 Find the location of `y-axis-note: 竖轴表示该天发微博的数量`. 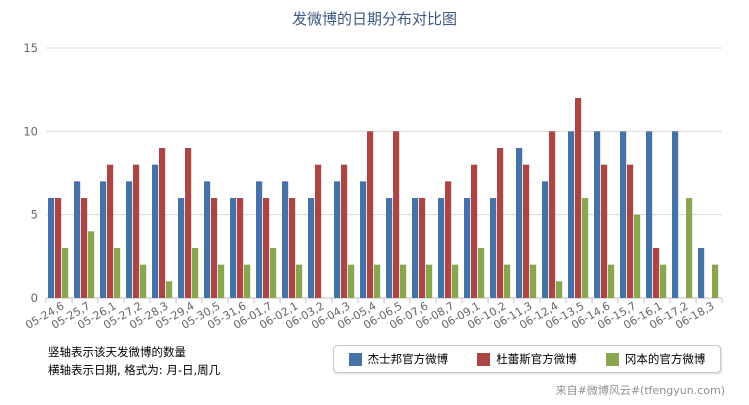

y-axis-note: 竖轴表示该天发微博的数量 is located at coordinates (117, 352).